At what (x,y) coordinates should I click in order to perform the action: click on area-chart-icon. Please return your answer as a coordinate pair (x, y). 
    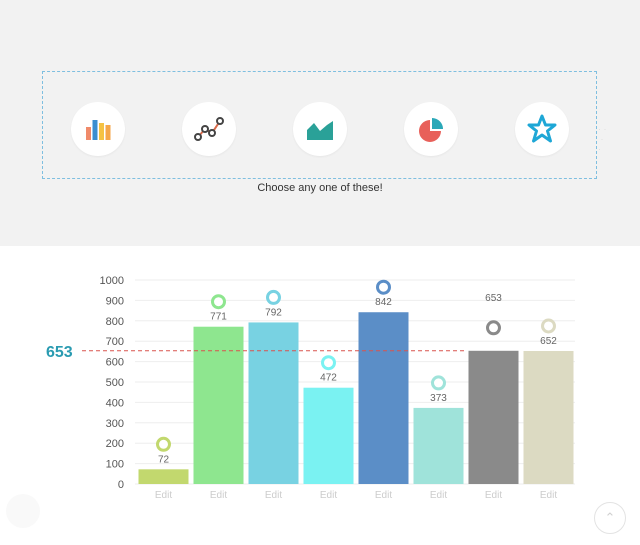
    Looking at the image, I should click on (320, 130).